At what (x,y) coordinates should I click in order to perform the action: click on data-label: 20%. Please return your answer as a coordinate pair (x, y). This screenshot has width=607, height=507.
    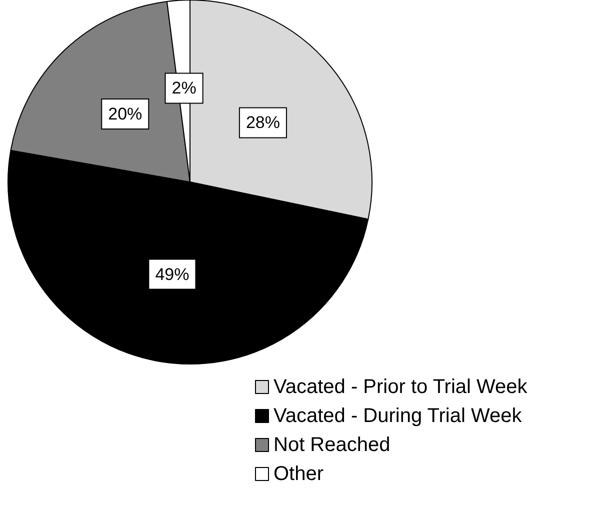
    Looking at the image, I should click on (125, 114).